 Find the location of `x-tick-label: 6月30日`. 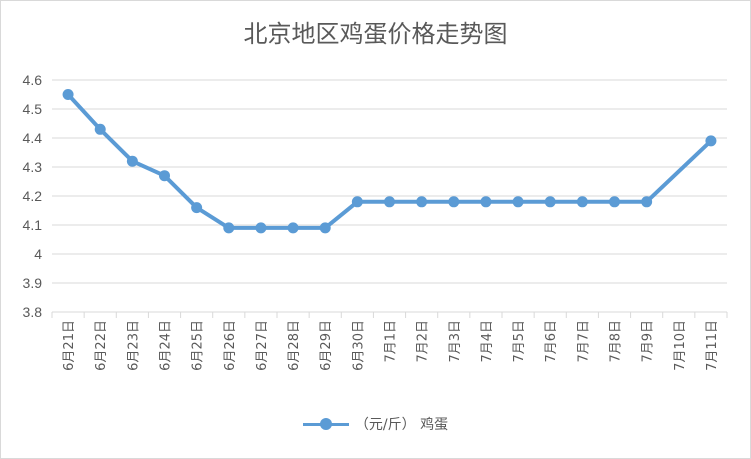

x-tick-label: 6月30日 is located at coordinates (358, 345).